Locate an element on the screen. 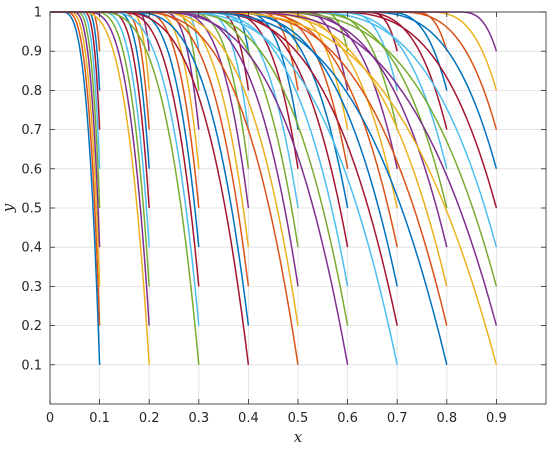 Image resolution: width=550 pixels, height=449 pixels. y-tick-label: 0.9 is located at coordinates (31, 52).